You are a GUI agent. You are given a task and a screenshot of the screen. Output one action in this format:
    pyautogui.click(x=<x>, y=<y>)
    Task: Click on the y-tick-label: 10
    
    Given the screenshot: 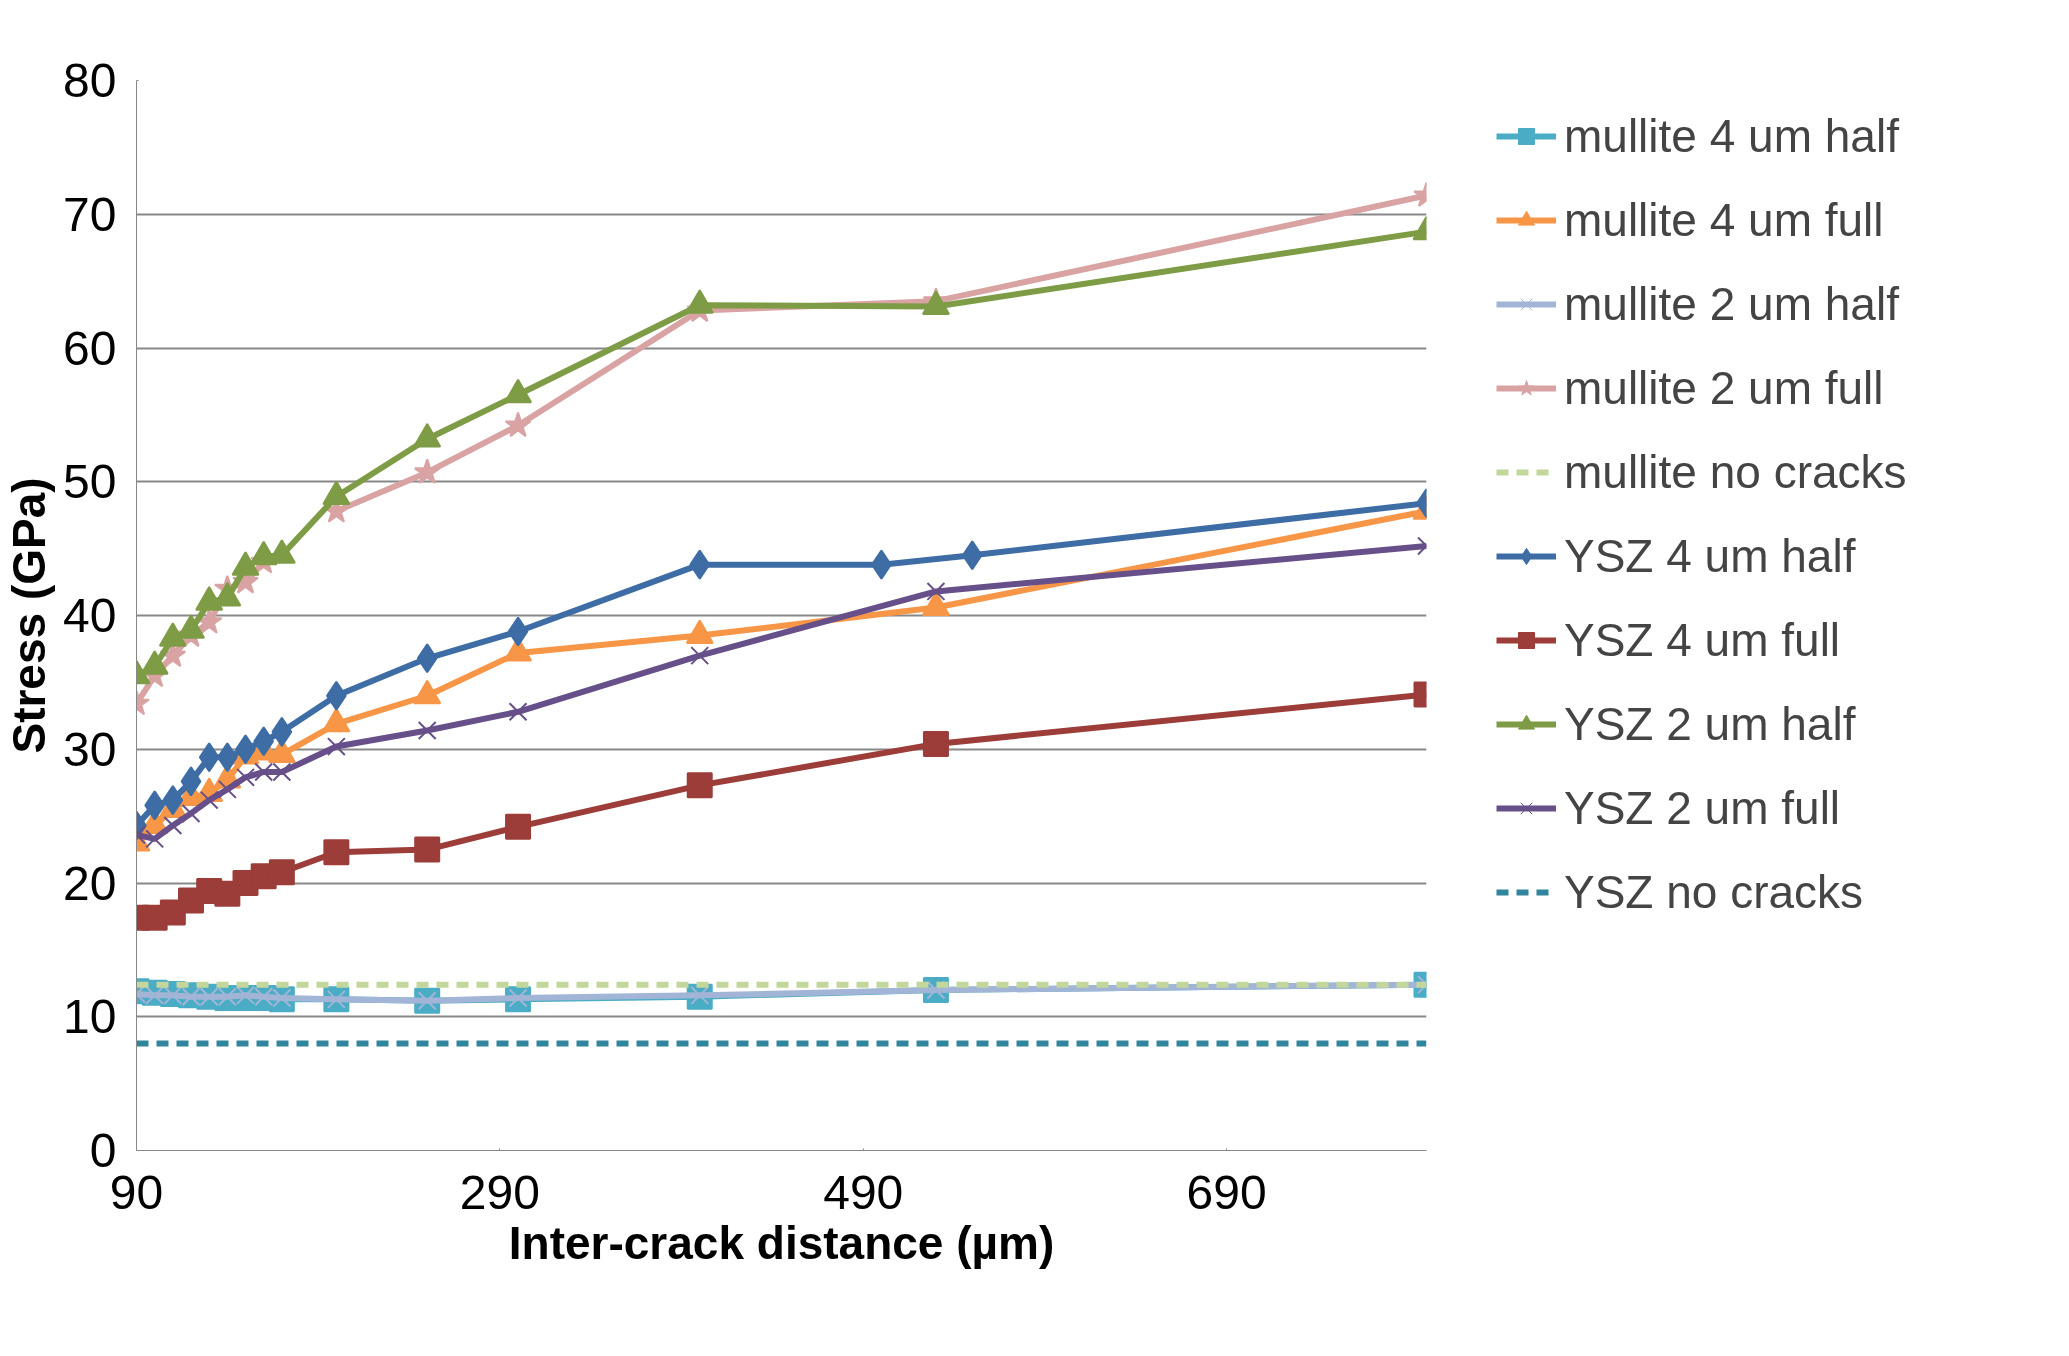 What is the action you would take?
    pyautogui.click(x=90, y=1017)
    